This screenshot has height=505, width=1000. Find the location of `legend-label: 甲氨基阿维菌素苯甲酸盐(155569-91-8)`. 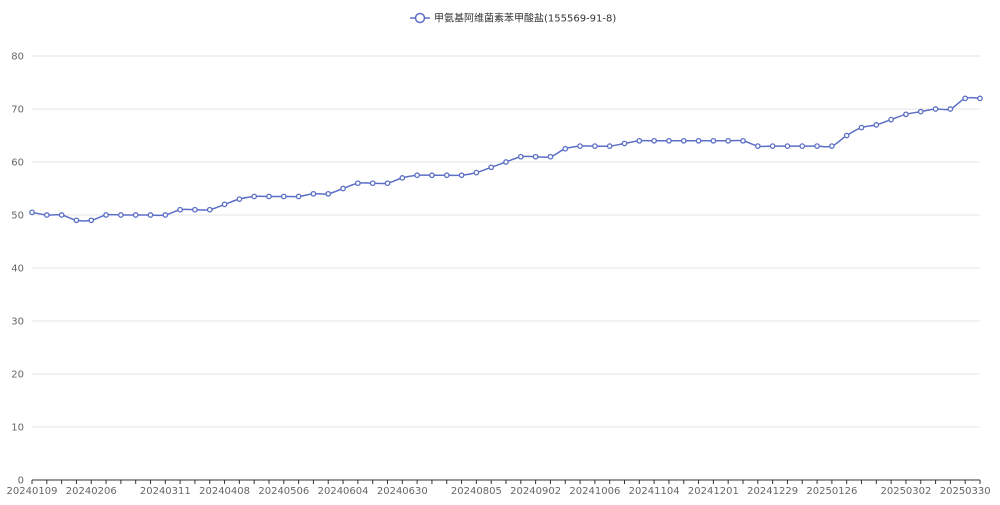

legend-label: 甲氨基阿维菌素苯甲酸盐(155569-91-8) is located at coordinates (525, 18).